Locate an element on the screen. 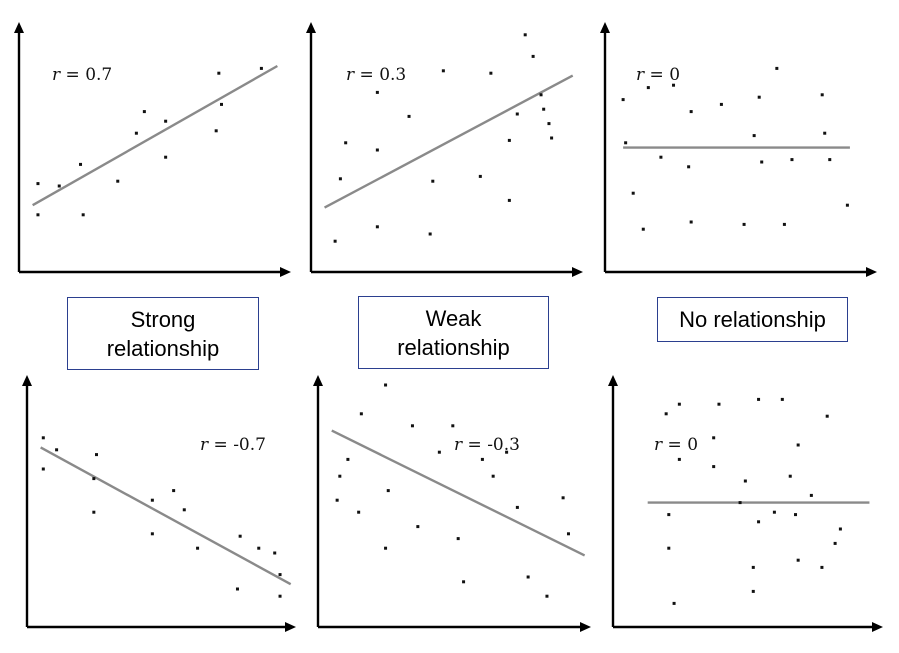 This screenshot has width=899, height=653. correlation-label: r = -0.7 is located at coordinates (233, 445).